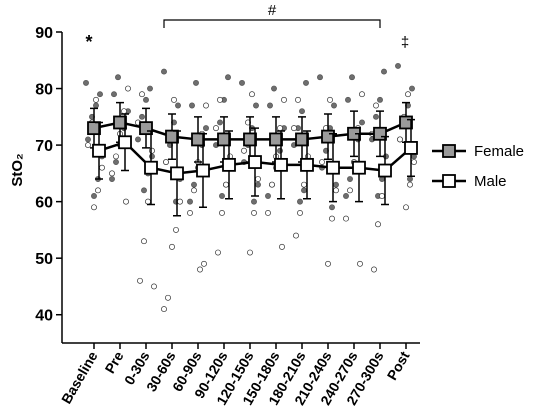 The image size is (550, 420). I want to click on y-tick-label: 40, so click(44, 316).